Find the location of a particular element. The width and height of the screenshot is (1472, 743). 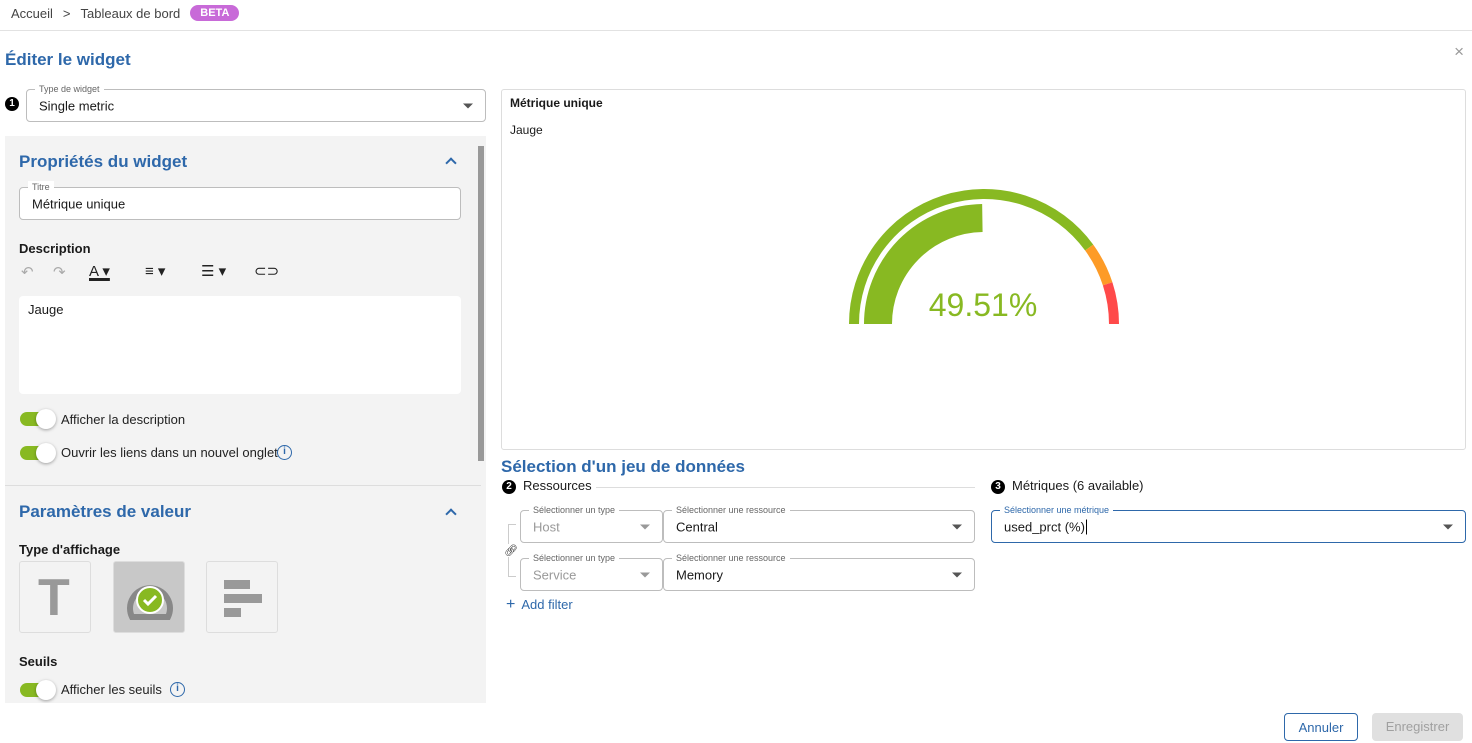

preview-title: Métrique unique is located at coordinates (556, 103).